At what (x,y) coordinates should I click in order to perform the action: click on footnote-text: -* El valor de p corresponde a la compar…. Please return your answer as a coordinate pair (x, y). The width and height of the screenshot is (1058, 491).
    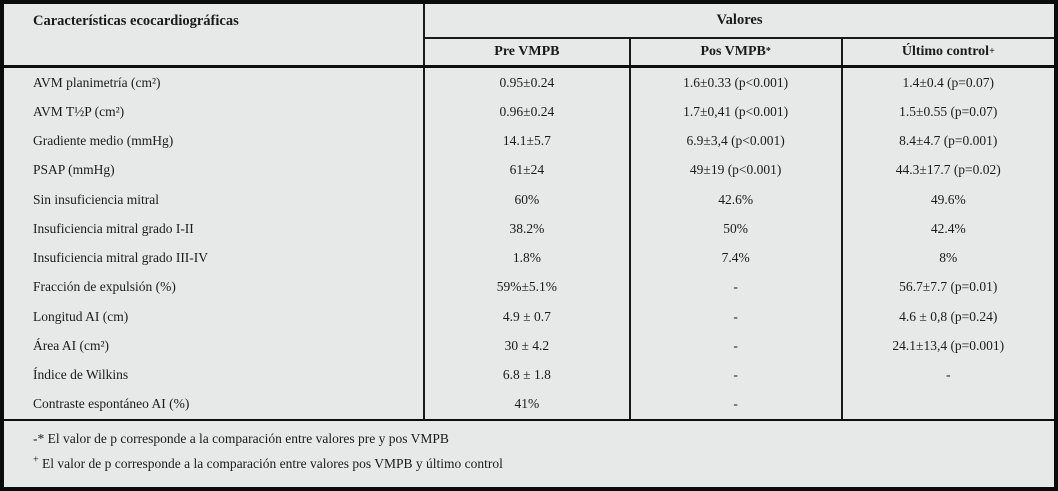
    Looking at the image, I should click on (241, 438).